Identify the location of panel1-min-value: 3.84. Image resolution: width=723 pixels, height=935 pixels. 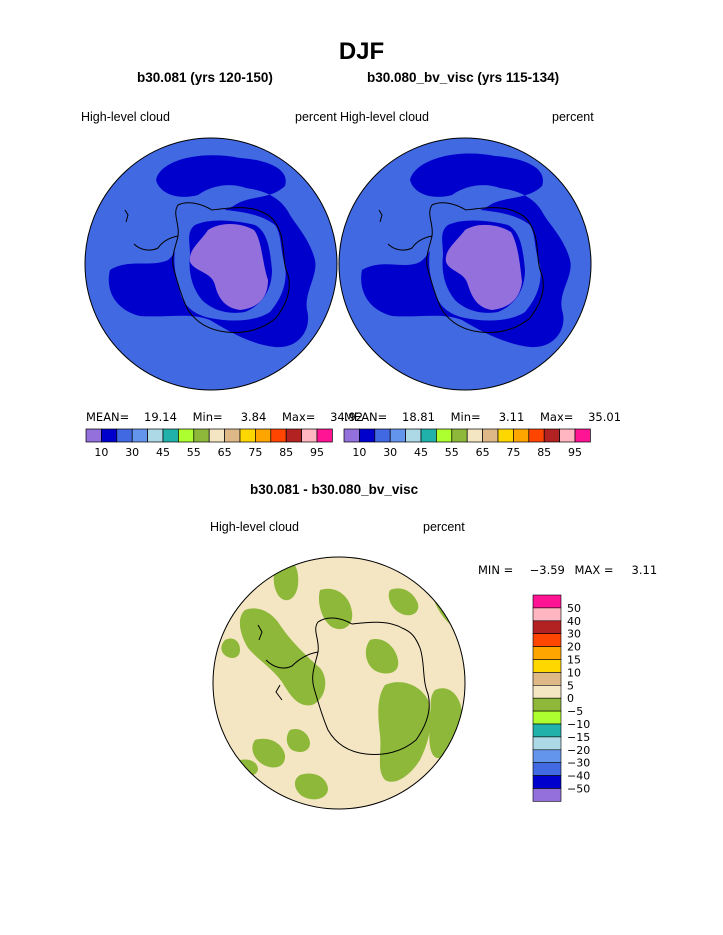
(253, 417).